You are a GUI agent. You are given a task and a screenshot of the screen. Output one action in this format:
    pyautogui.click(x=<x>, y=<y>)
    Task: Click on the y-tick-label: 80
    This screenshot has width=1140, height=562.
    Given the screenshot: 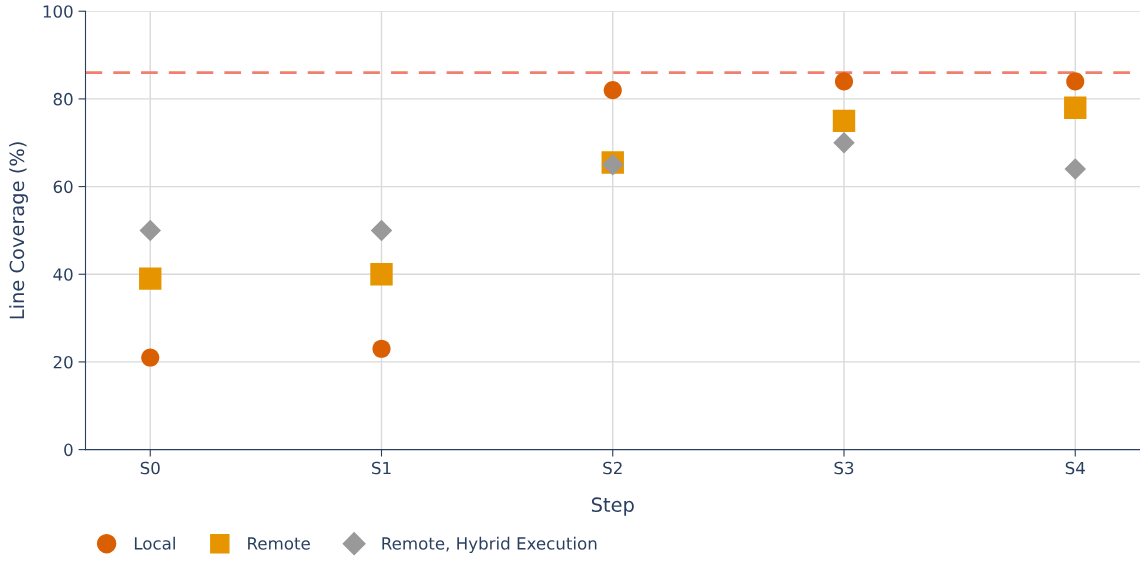 What is the action you would take?
    pyautogui.click(x=63, y=99)
    